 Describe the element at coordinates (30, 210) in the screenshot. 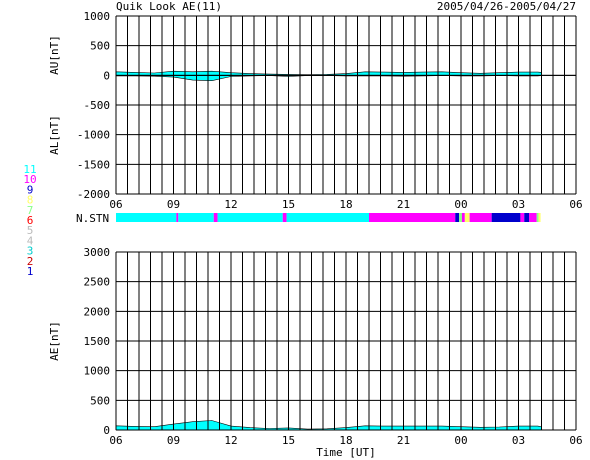

I see `legend-item: 7` at that location.